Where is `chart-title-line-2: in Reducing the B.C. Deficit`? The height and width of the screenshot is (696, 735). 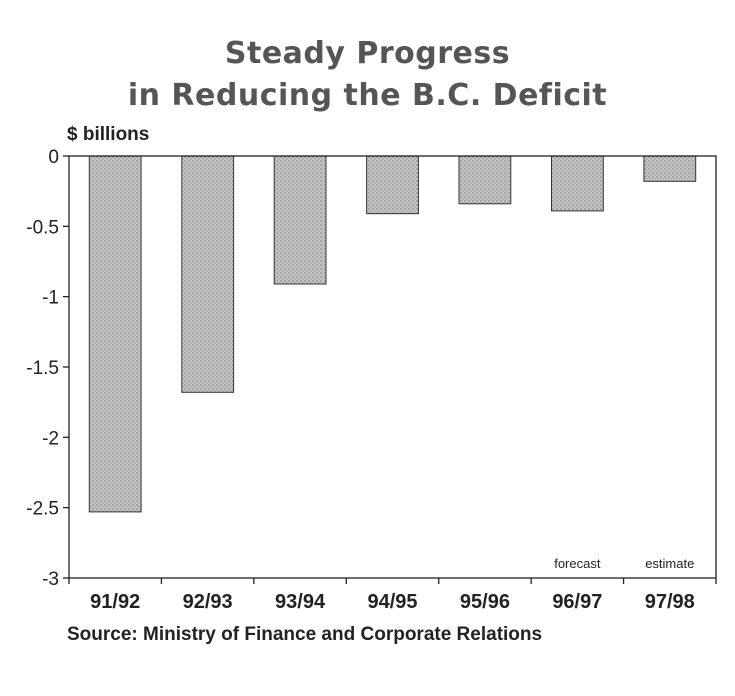
chart-title-line-2: in Reducing the B.C. Deficit is located at coordinates (367, 95).